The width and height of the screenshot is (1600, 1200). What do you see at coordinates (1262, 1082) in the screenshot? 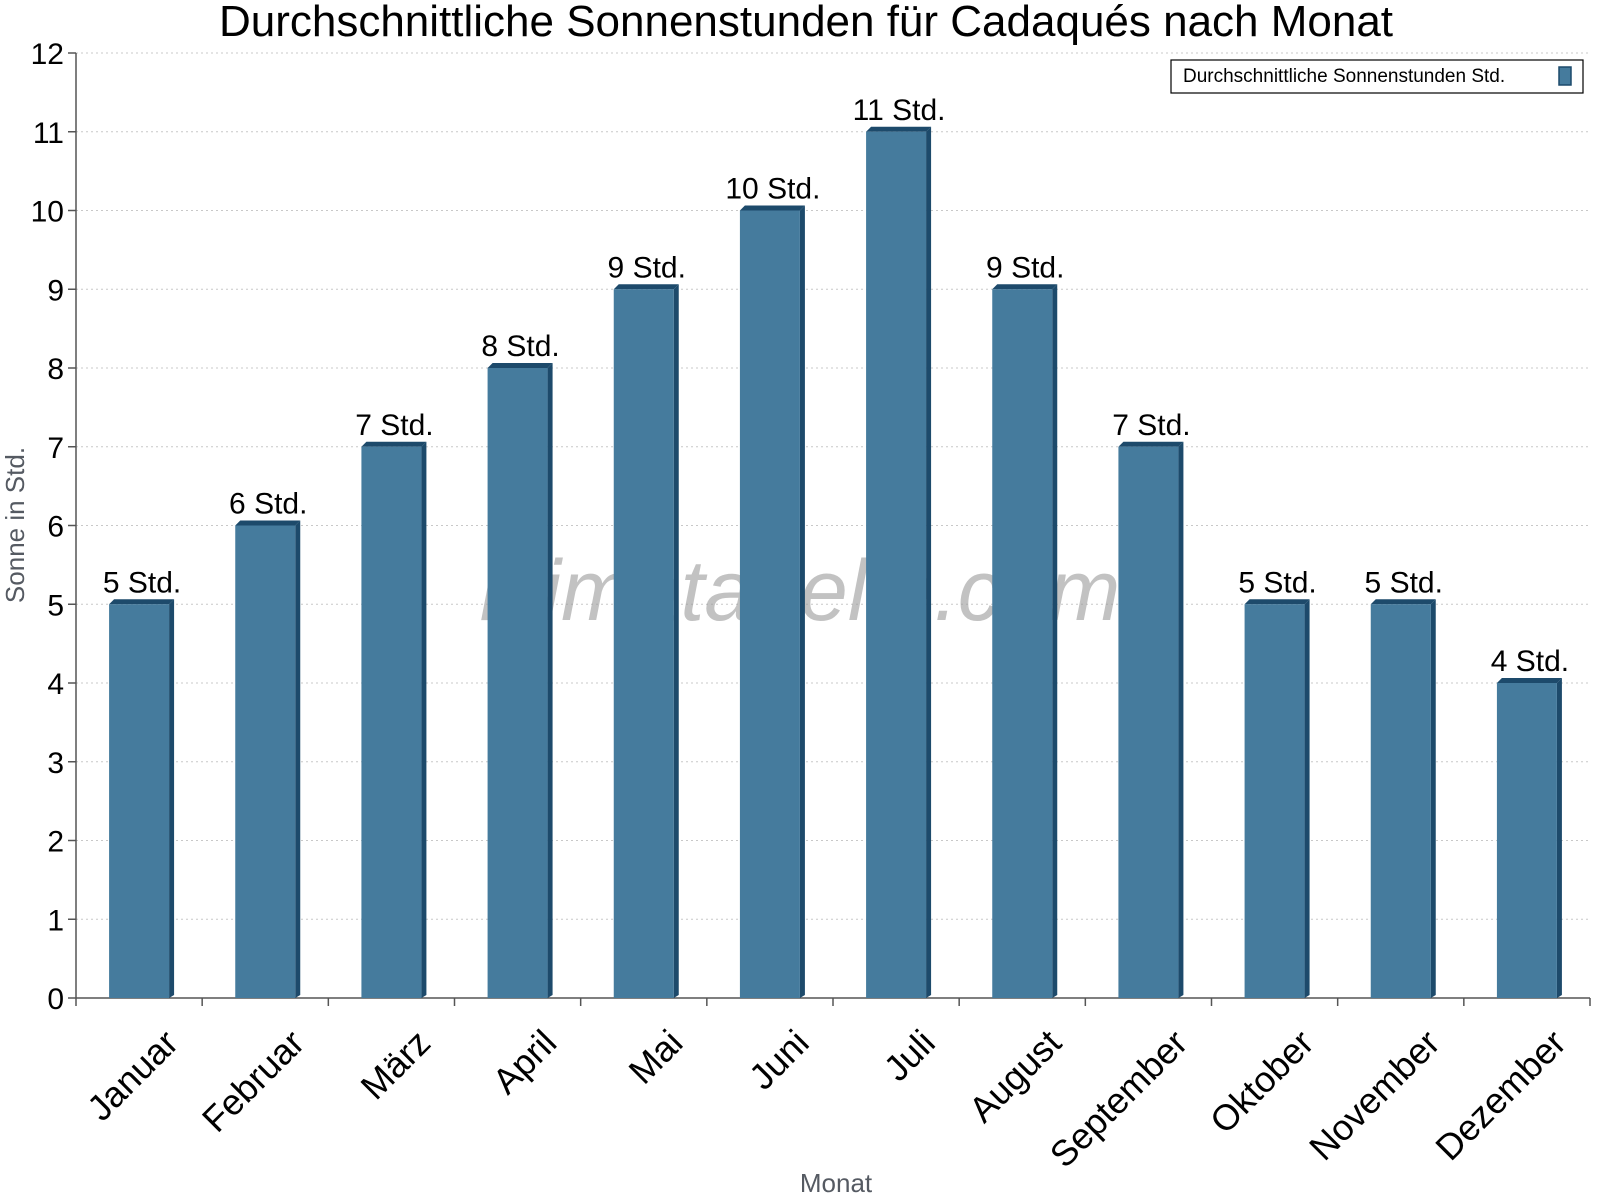
I see `x-tick-label: Oktober` at bounding box center [1262, 1082].